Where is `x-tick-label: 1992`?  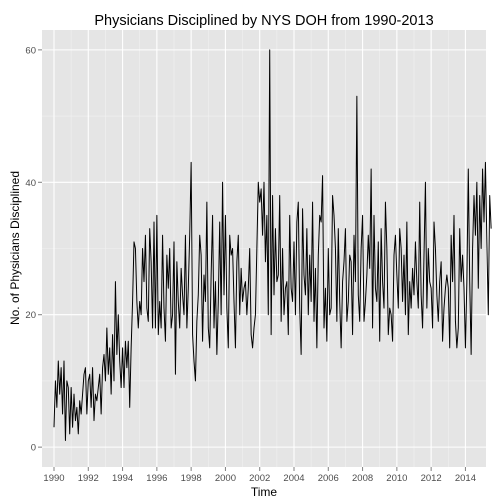
x-tick-label: 1992 is located at coordinates (88, 478).